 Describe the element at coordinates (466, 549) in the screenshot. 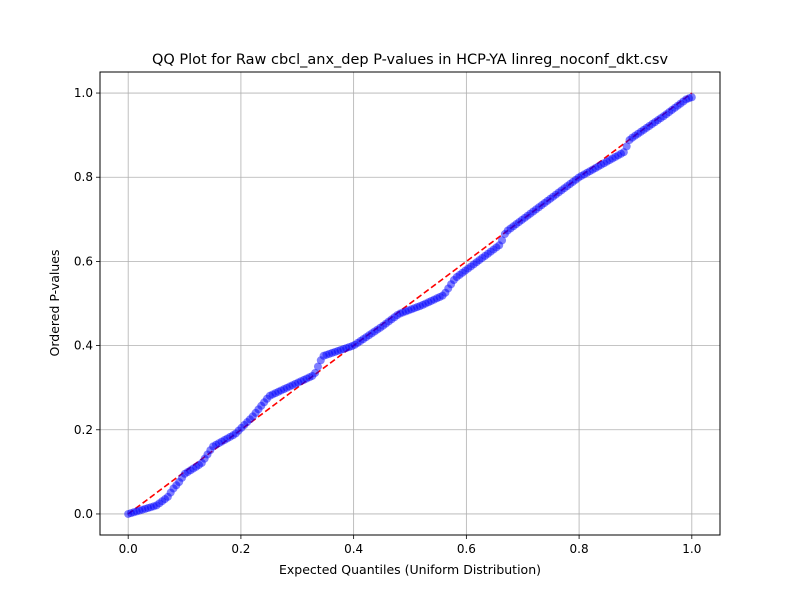

I see `x-tick-label: 0.6` at that location.